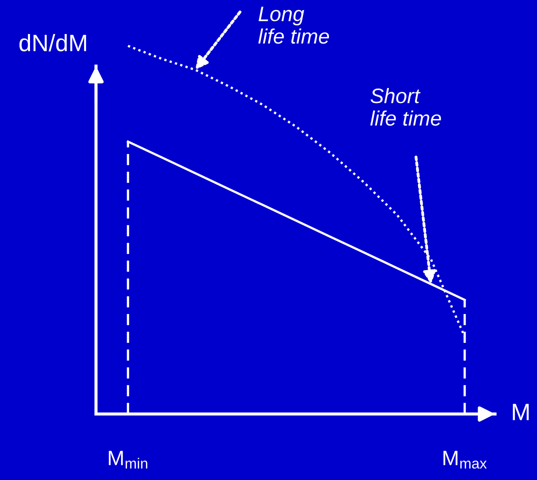  What do you see at coordinates (520, 412) in the screenshot?
I see `x-axis-title: M` at bounding box center [520, 412].